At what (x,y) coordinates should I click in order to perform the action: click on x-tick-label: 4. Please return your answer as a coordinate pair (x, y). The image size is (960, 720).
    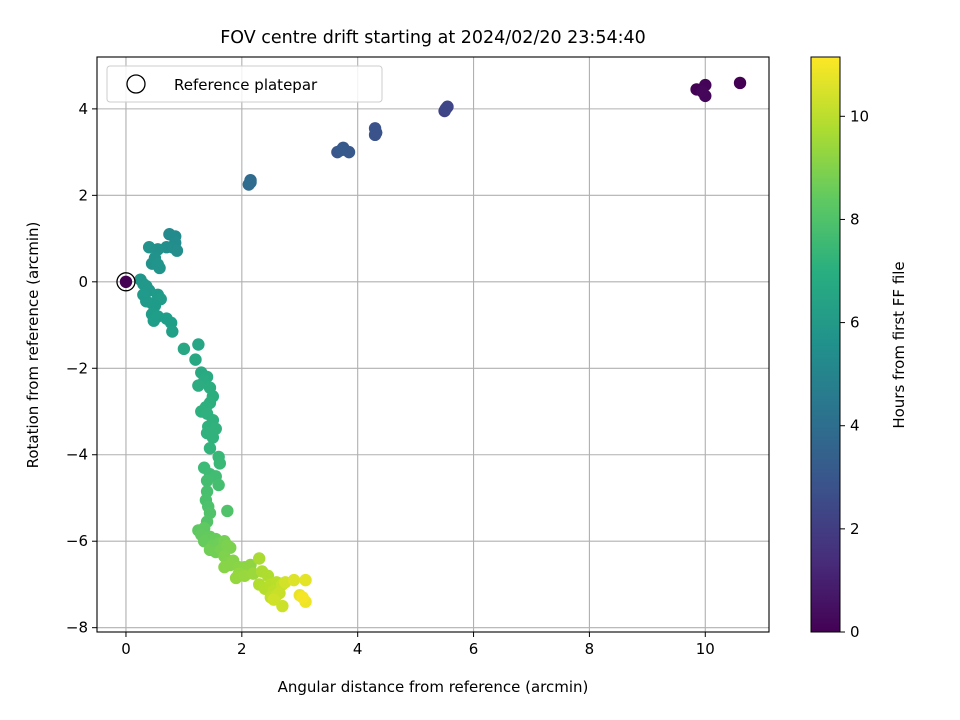
    Looking at the image, I should click on (358, 649).